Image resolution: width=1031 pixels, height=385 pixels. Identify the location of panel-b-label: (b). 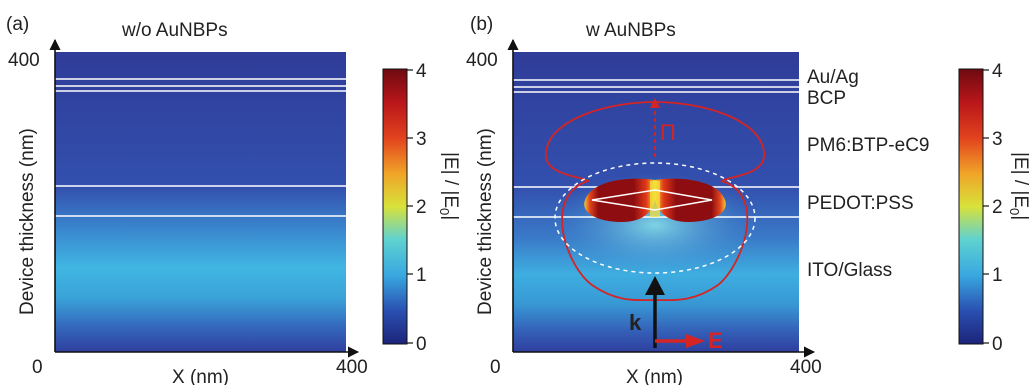
(481, 24).